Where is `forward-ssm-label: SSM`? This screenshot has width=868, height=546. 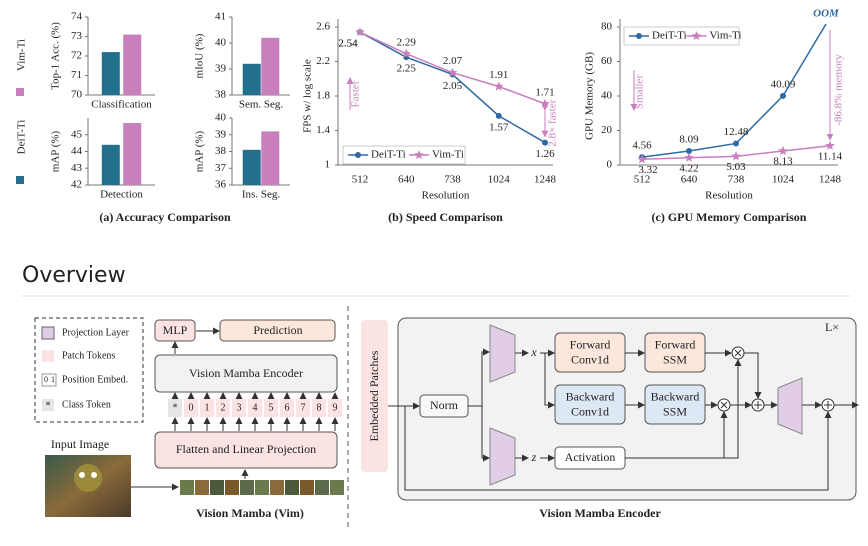 forward-ssm-label: SSM is located at coordinates (675, 359).